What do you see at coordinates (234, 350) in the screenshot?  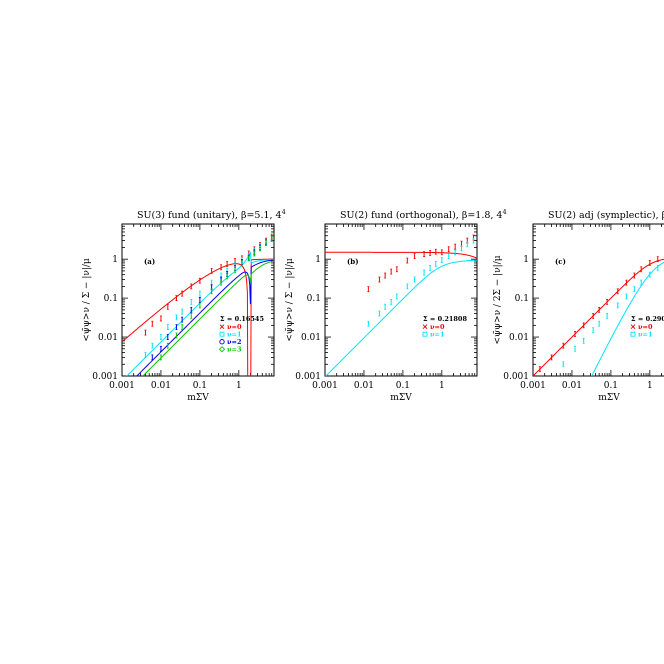 I see `legend-entry: ν=3` at bounding box center [234, 350].